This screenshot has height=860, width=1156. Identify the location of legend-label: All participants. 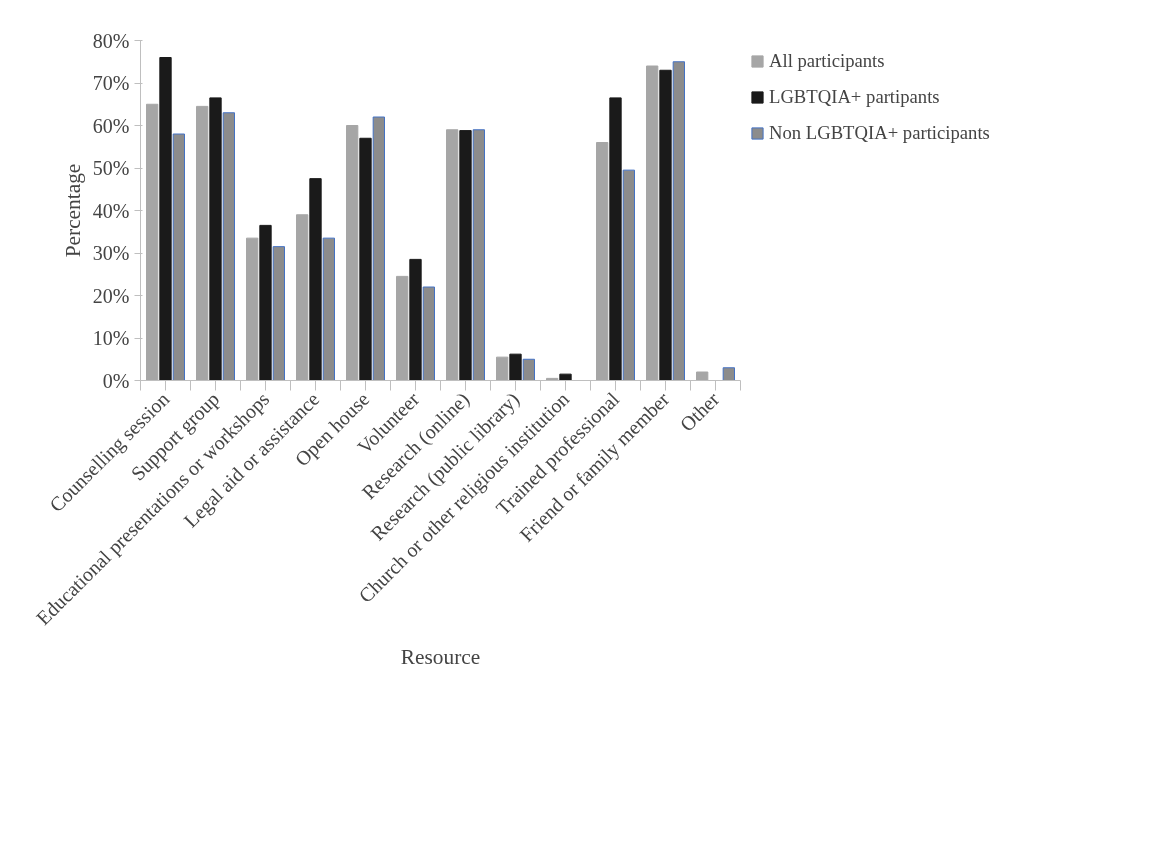
(827, 61).